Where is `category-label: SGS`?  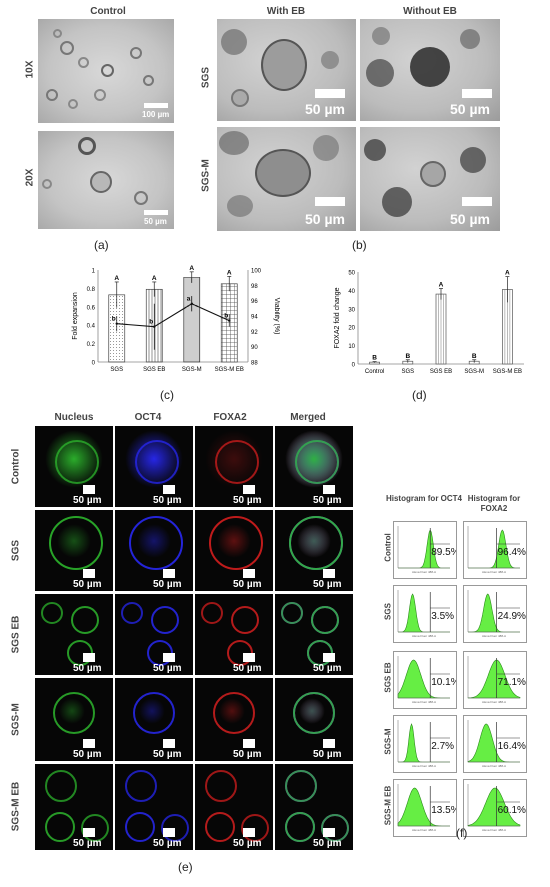 category-label: SGS is located at coordinates (407, 372).